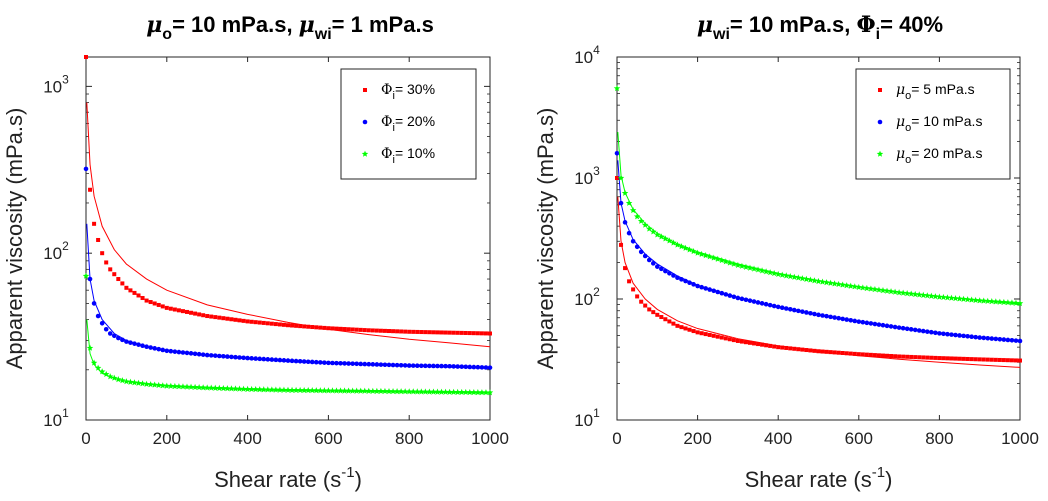  What do you see at coordinates (408, 124) in the screenshot?
I see `legend-box` at bounding box center [408, 124].